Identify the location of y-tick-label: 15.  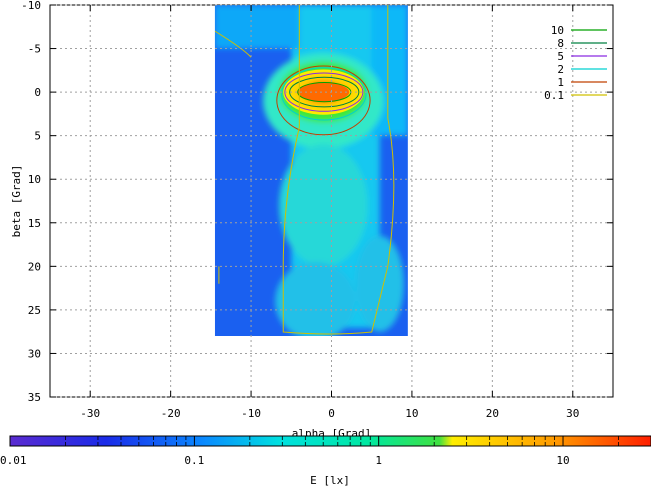
(34, 223).